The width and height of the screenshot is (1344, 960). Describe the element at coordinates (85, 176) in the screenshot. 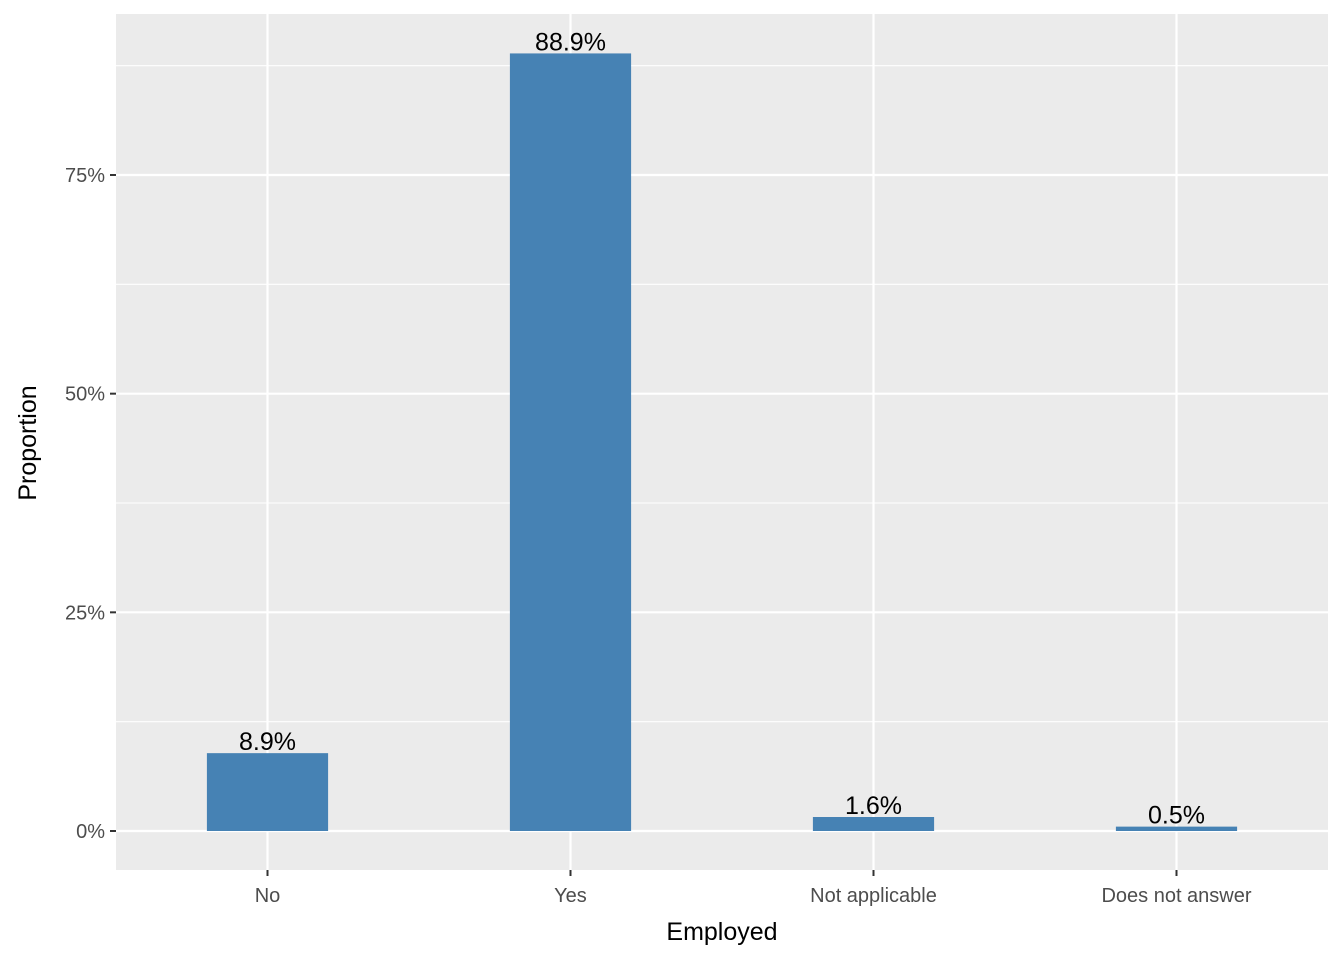

I see `y-tick-label: 75%` at that location.